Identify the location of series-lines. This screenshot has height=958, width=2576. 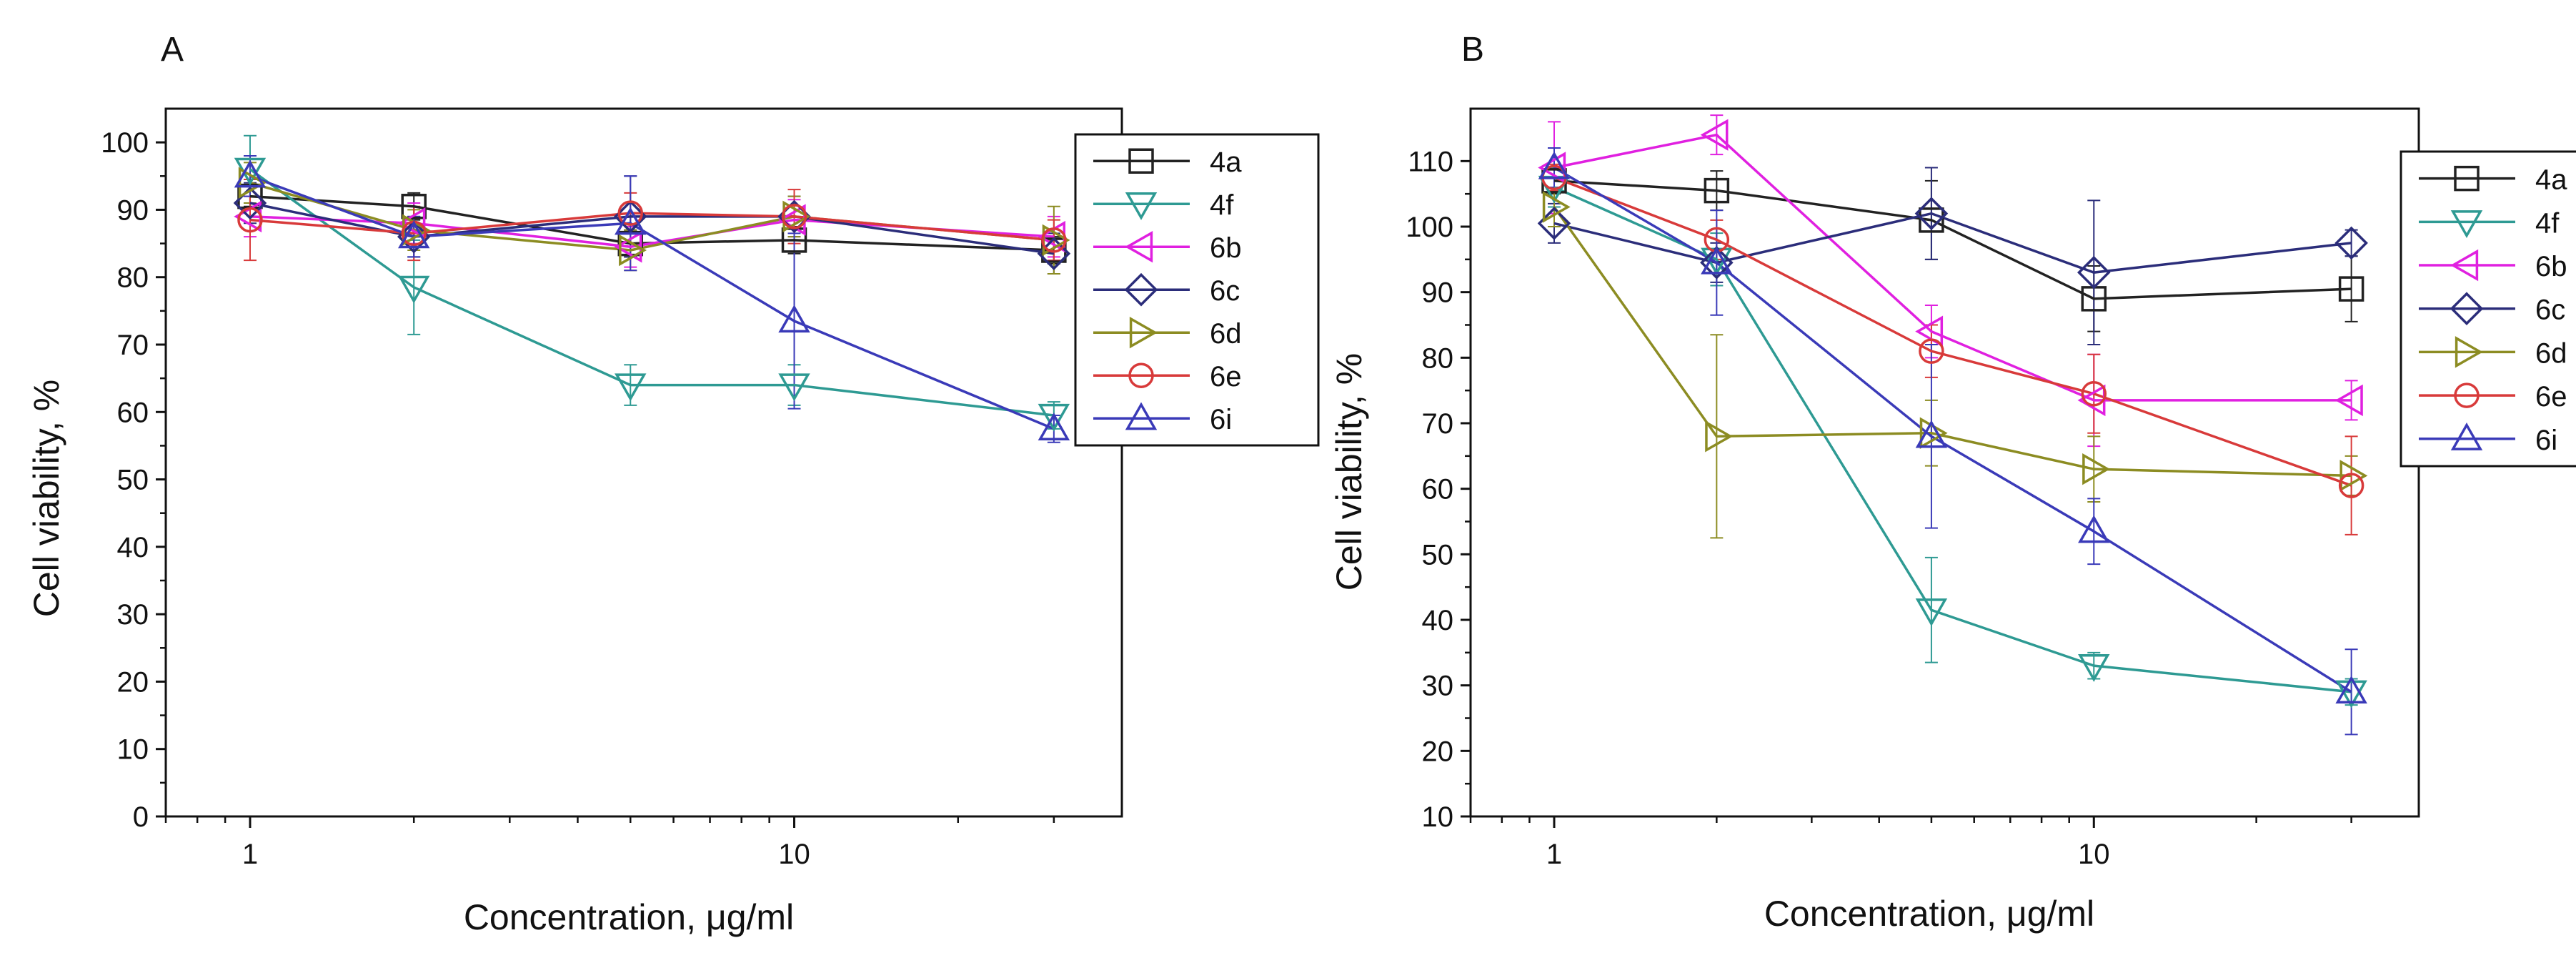
(652, 299).